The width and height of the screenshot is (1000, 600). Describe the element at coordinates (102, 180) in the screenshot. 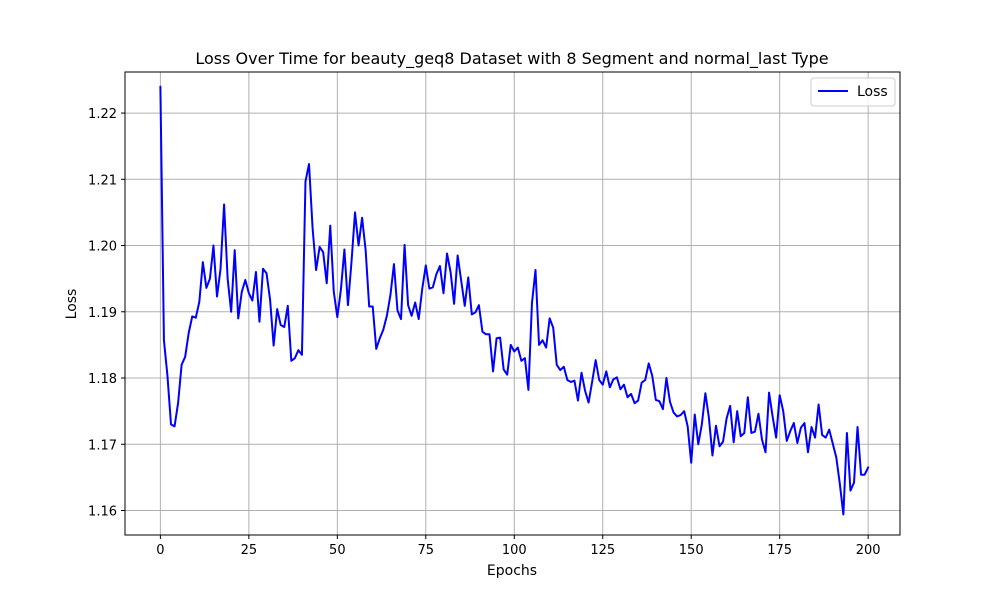

I see `y-tick-label: 1.21` at that location.